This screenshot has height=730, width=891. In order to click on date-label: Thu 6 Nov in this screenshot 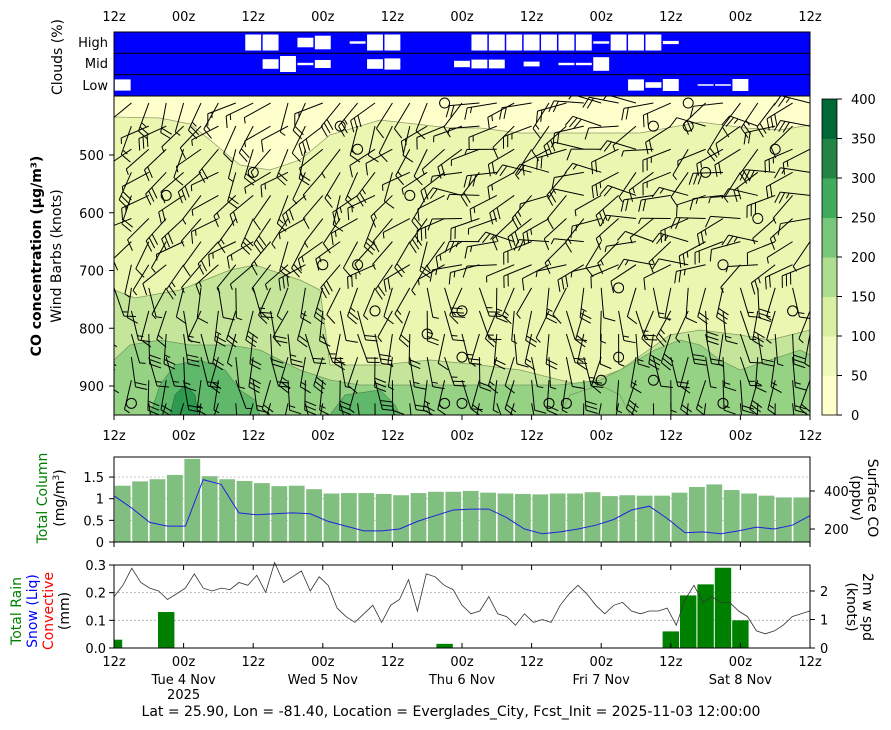, I will do `click(462, 680)`.